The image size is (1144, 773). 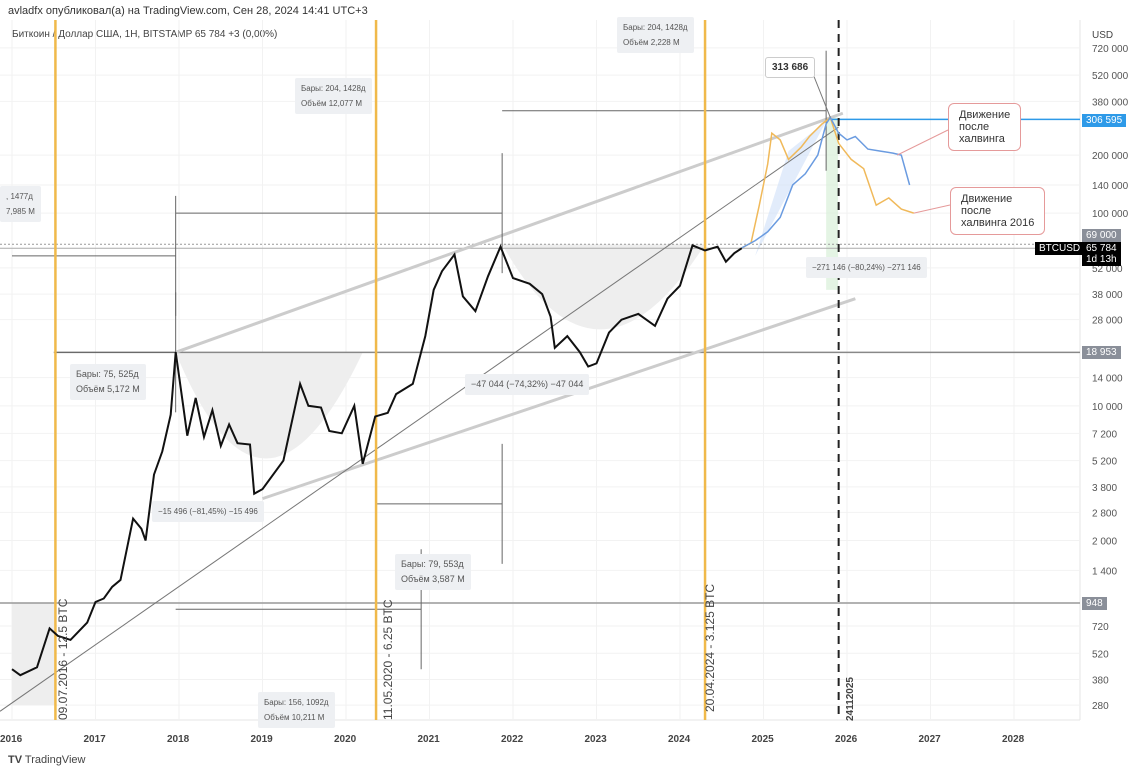 What do you see at coordinates (1101, 352) in the screenshot?
I see `price-badge-18953: 18 953` at bounding box center [1101, 352].